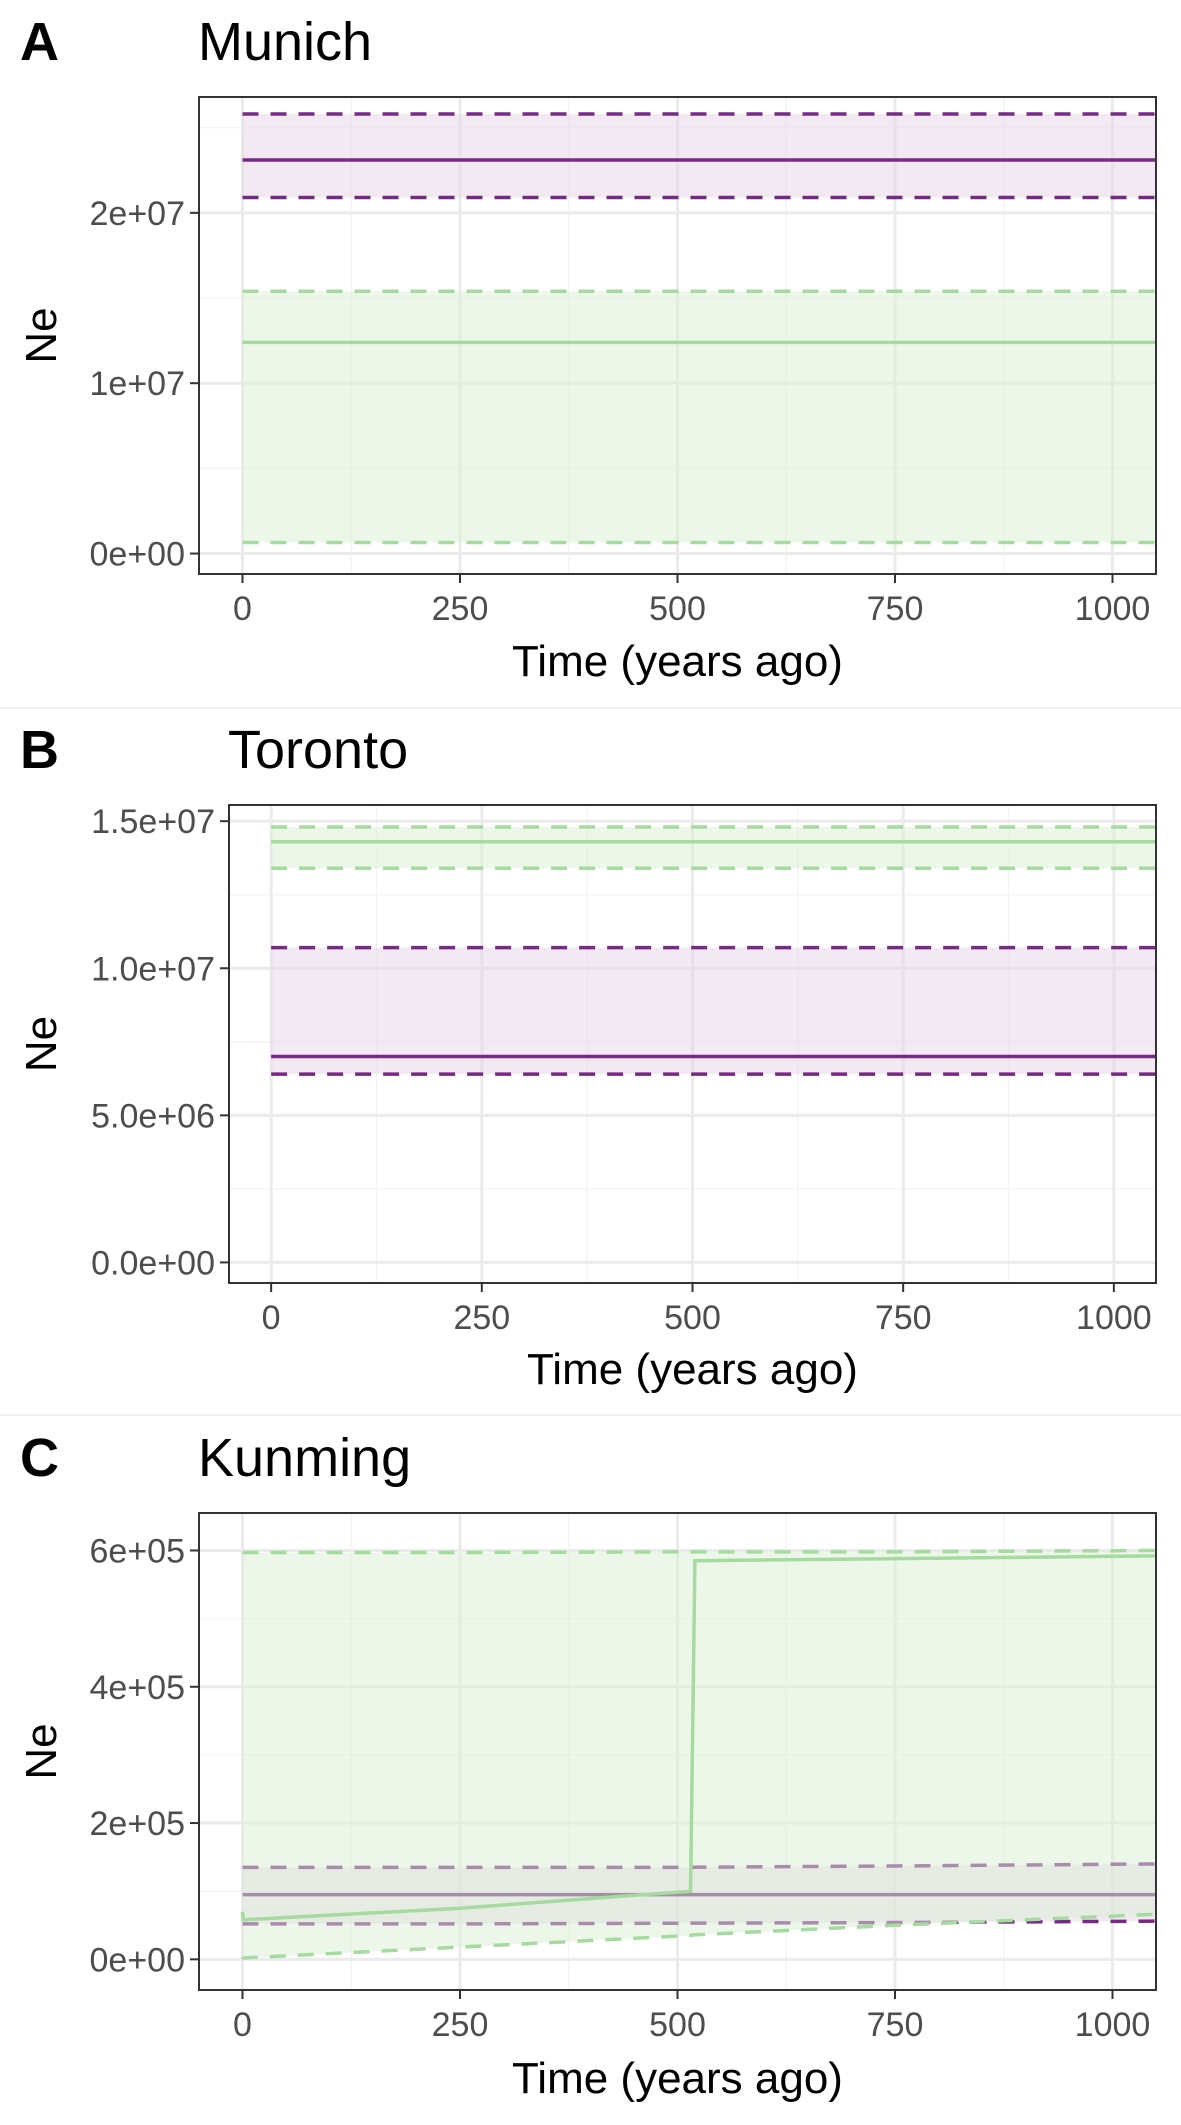 This screenshot has width=1181, height=2125. What do you see at coordinates (285, 42) in the screenshot?
I see `panel-title: Munich` at bounding box center [285, 42].